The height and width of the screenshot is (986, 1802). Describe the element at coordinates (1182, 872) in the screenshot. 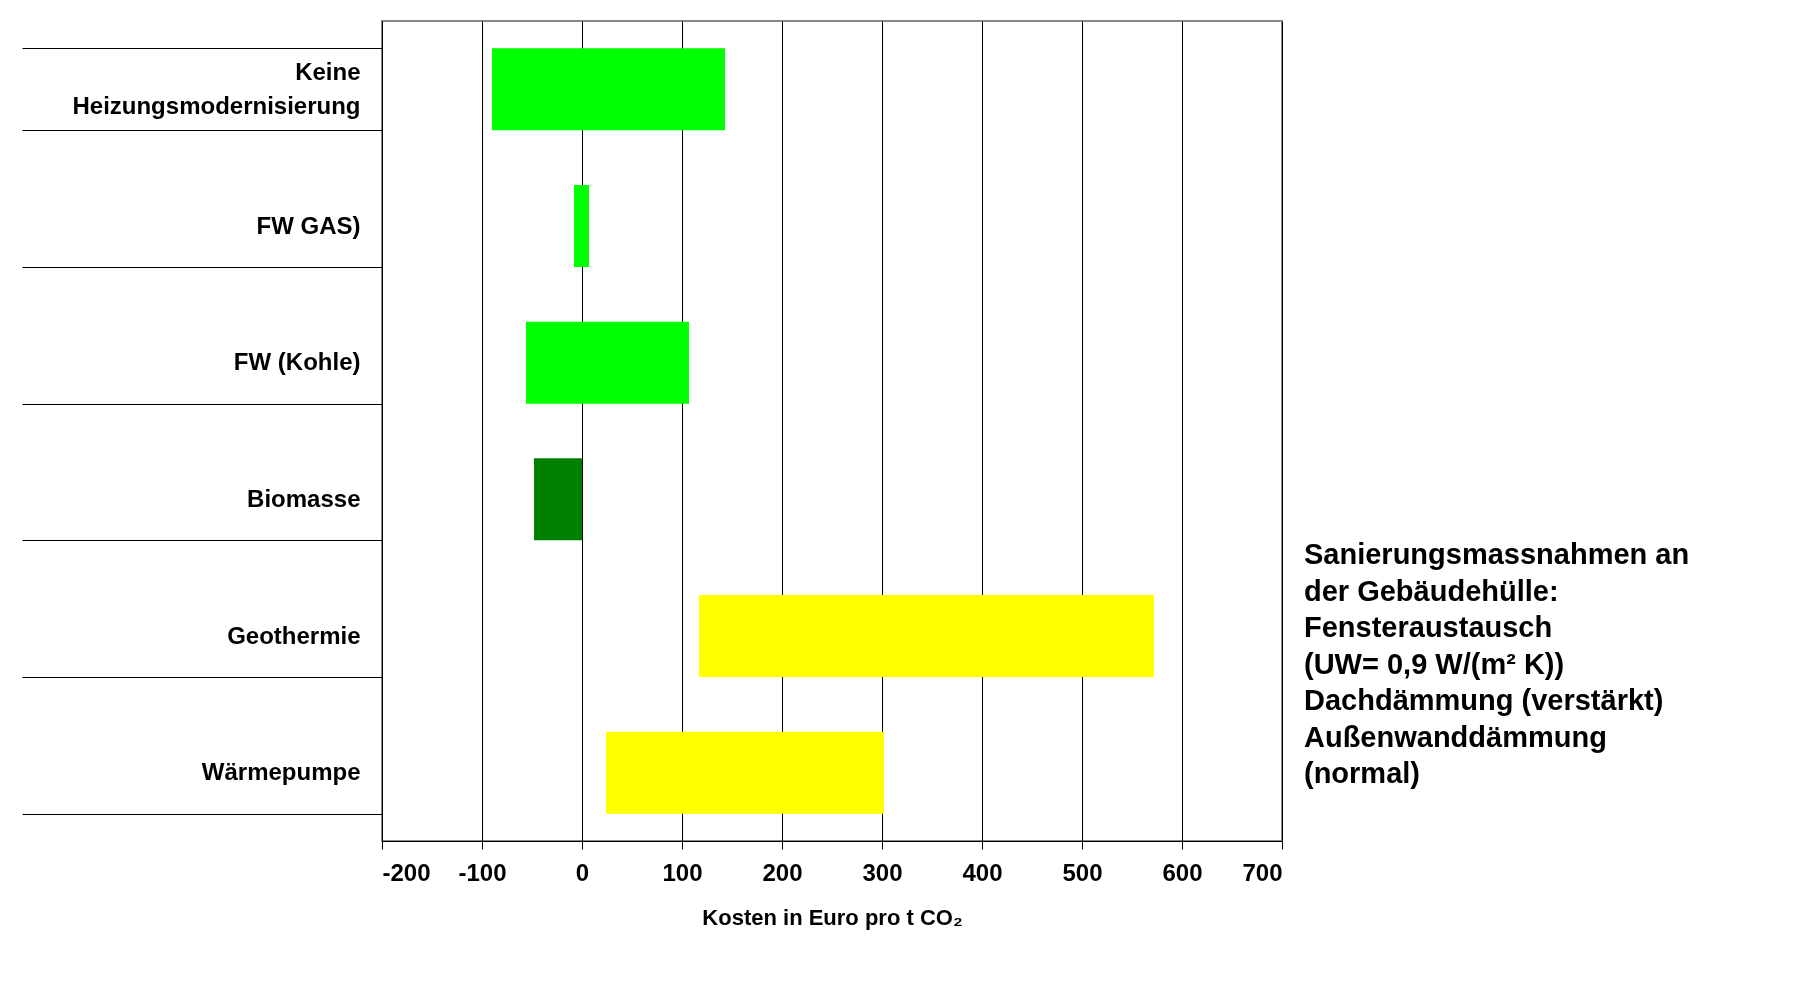

I see `x-tick-label: 600` at that location.